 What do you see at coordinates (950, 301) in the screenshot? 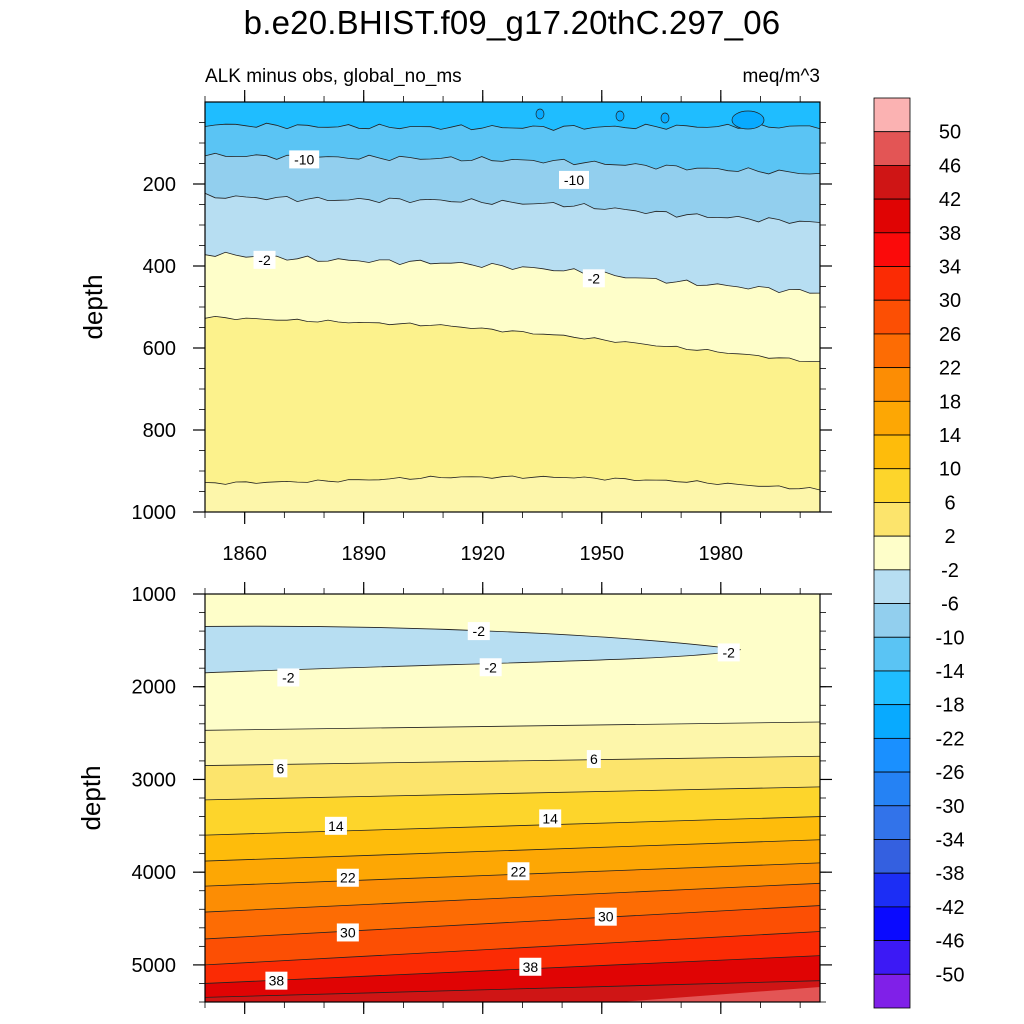
I see `colorbar-label: 30` at bounding box center [950, 301].